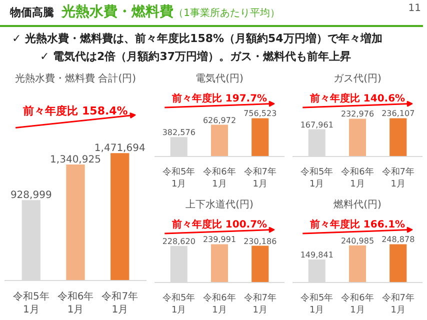 The image size is (427, 320). I want to click on text: （1事業所あたり平均）, so click(227, 13).